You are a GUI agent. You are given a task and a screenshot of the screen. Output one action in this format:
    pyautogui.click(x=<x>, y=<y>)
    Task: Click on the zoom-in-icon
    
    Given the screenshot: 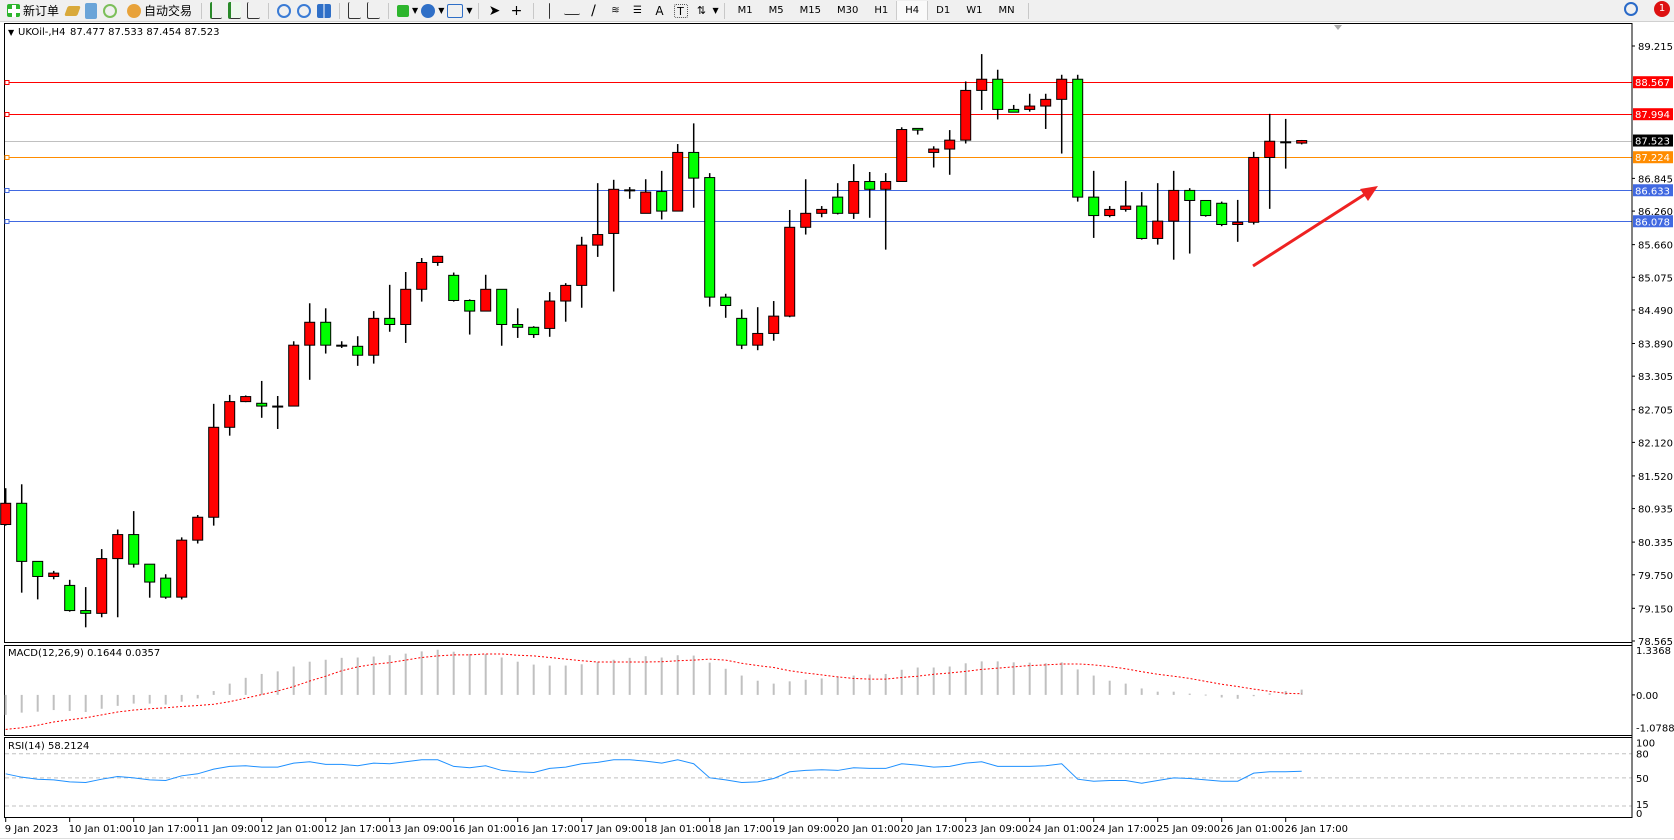 What is the action you would take?
    pyautogui.click(x=284, y=10)
    